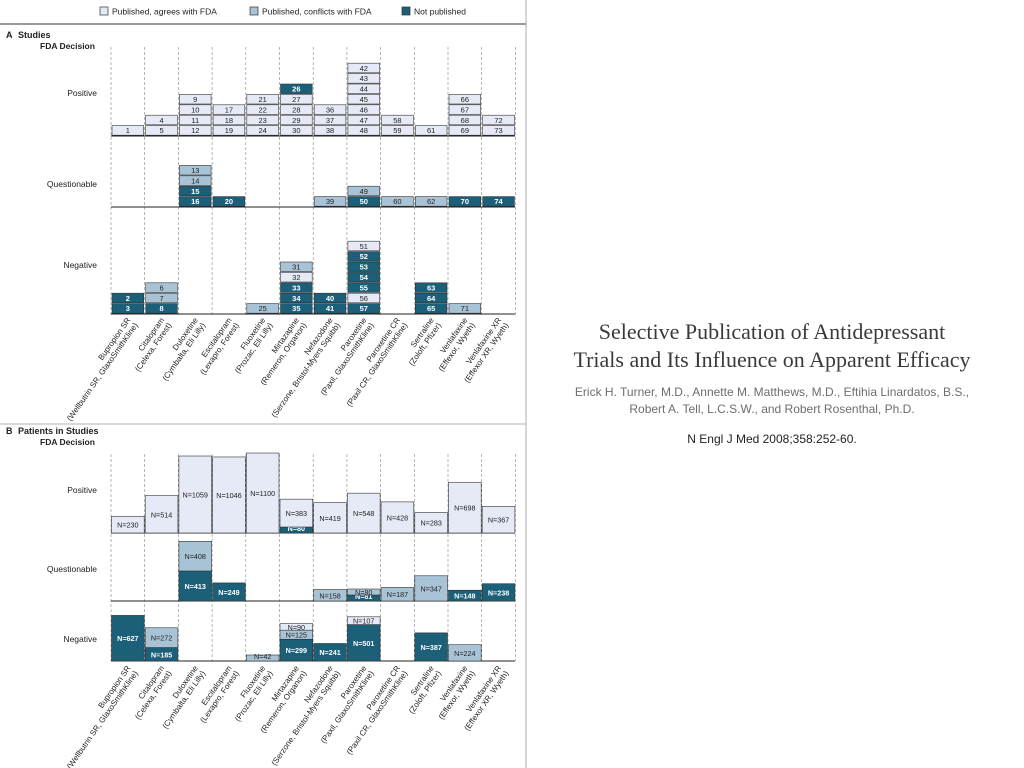  What do you see at coordinates (161, 514) in the screenshot?
I see `patient-block: N=514` at bounding box center [161, 514].